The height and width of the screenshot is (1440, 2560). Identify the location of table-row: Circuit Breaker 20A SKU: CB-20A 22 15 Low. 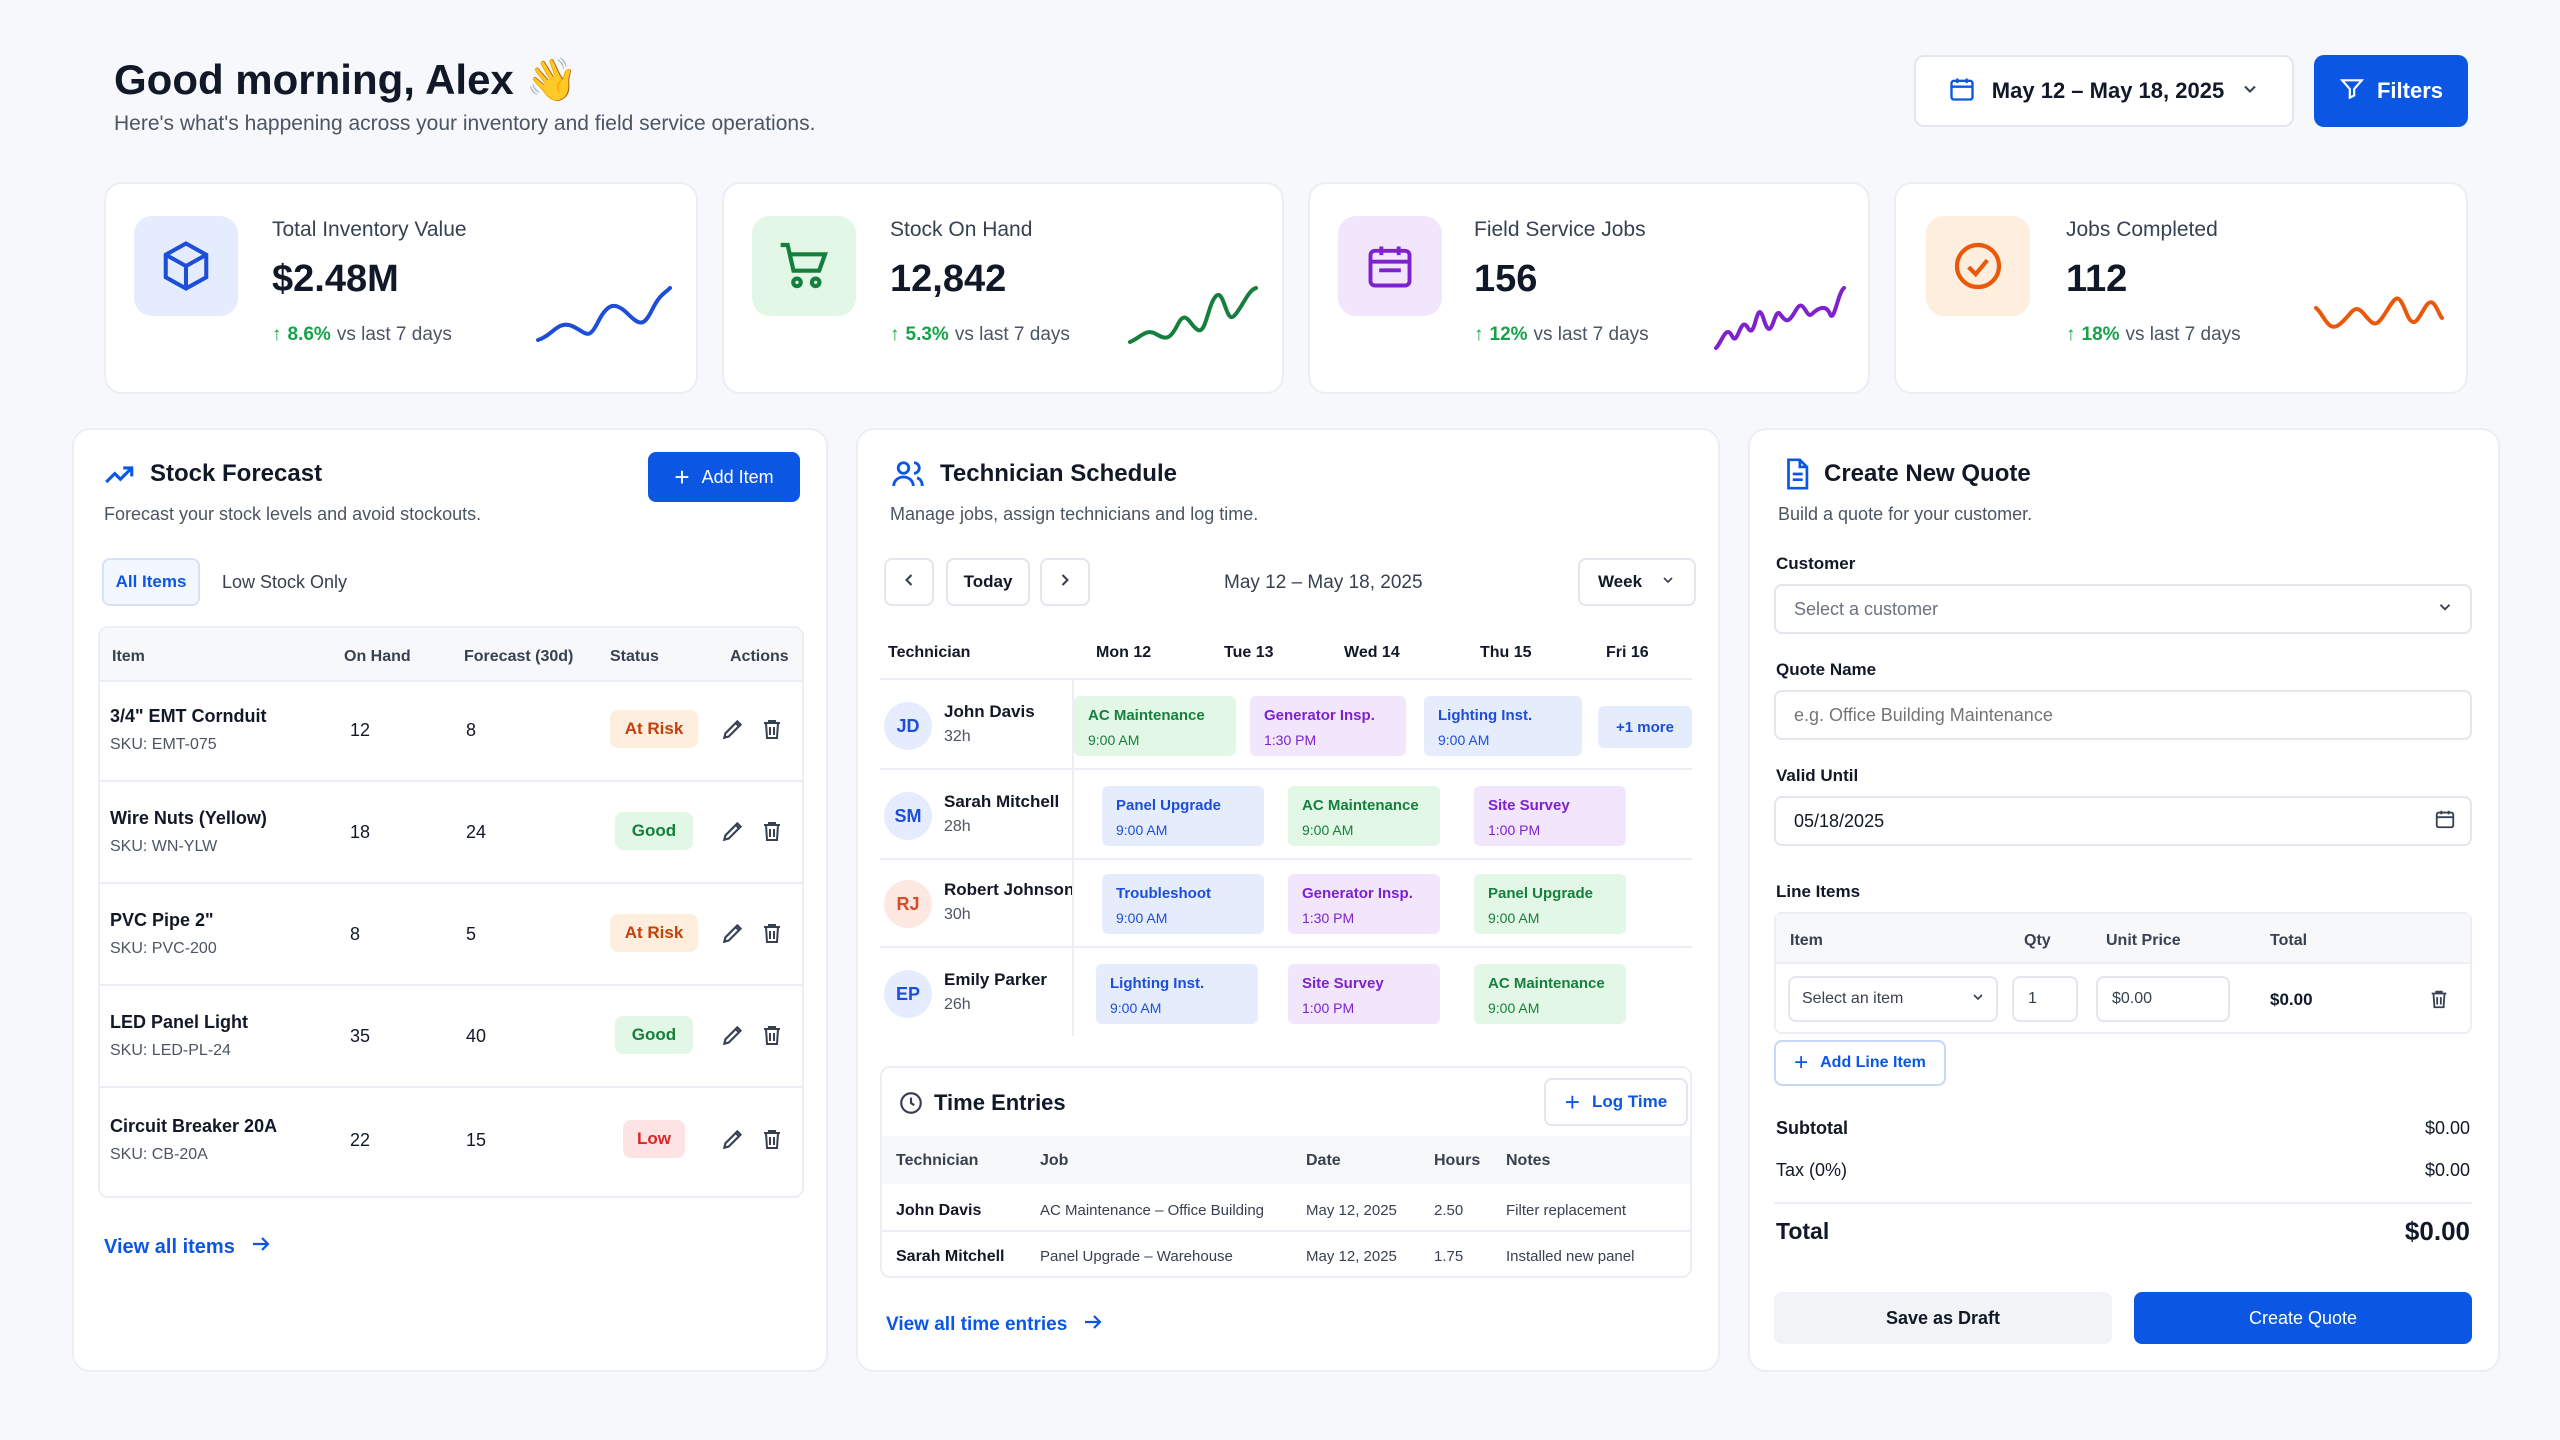
(451, 1141).